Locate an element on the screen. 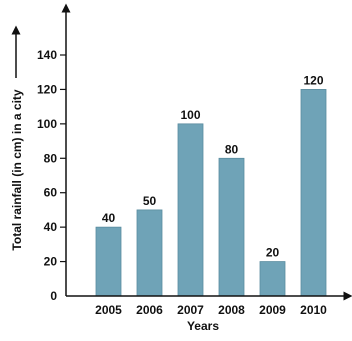 This screenshot has height=341, width=352. x-tick-label: 2007 is located at coordinates (190, 310).